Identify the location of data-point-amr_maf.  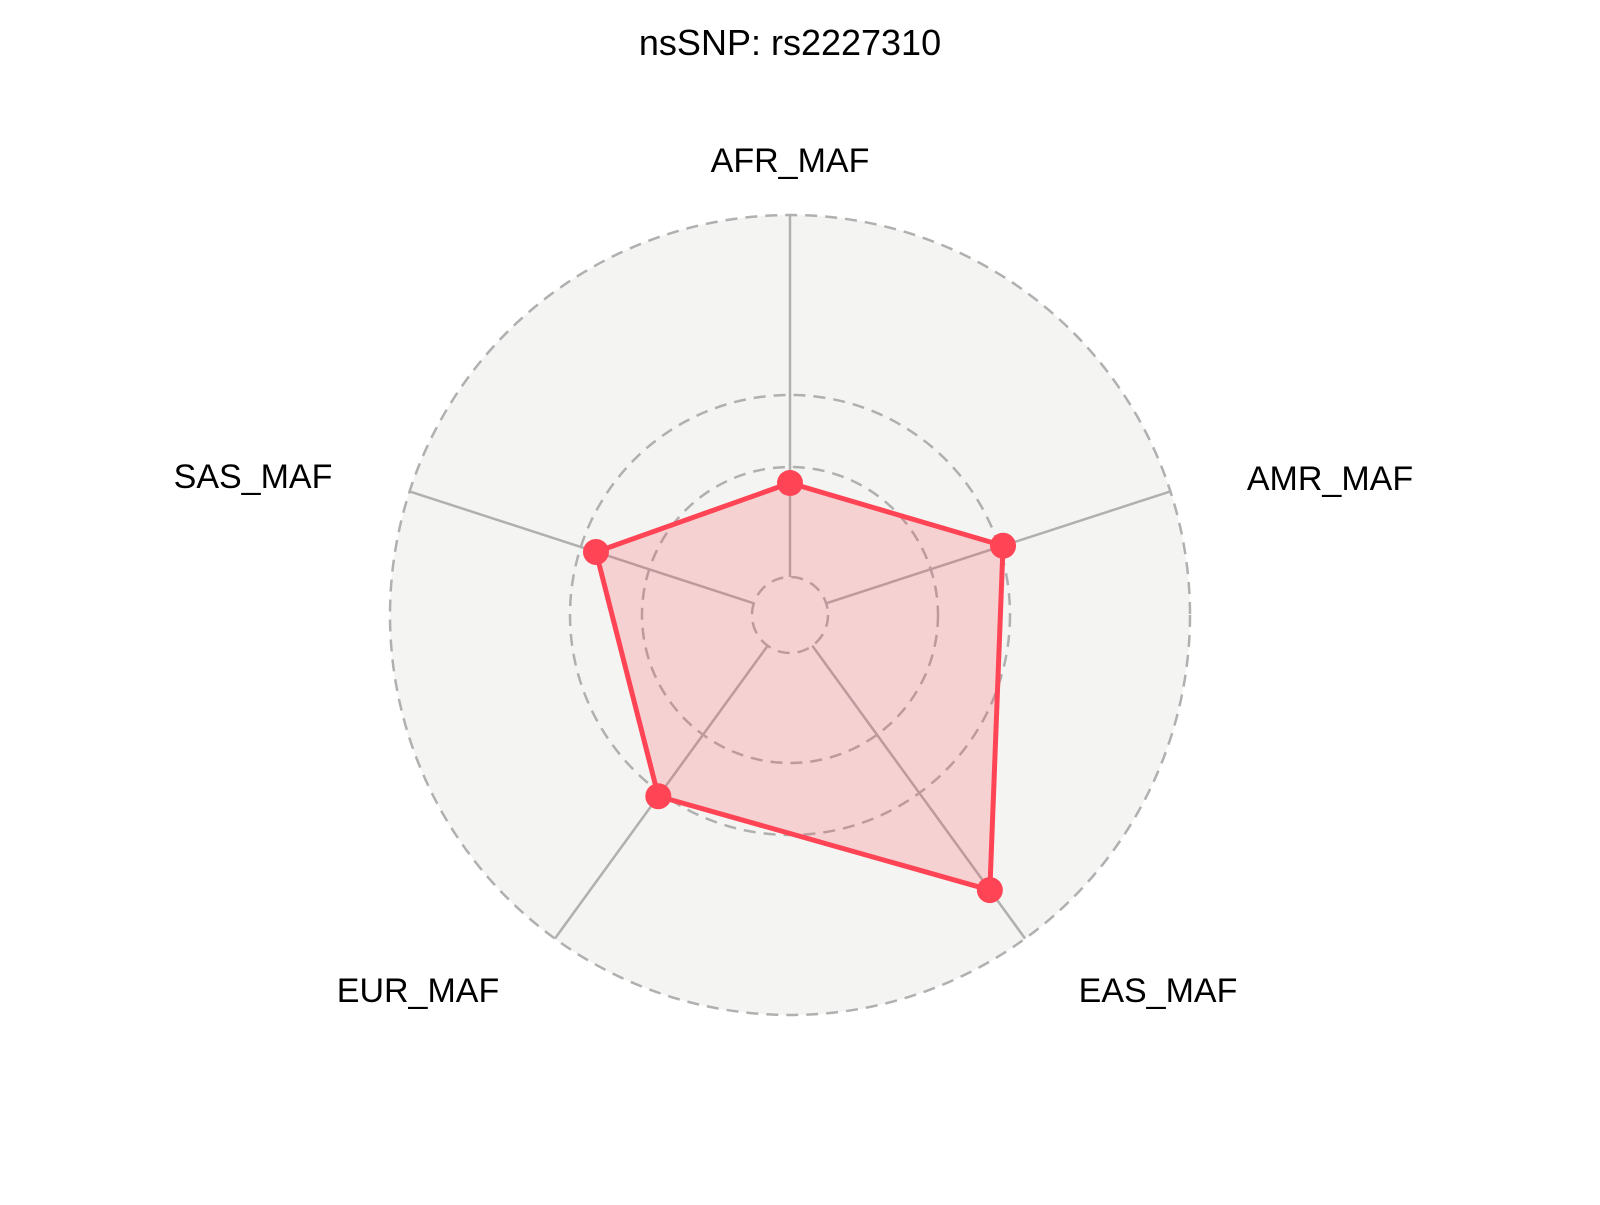
(1003, 545).